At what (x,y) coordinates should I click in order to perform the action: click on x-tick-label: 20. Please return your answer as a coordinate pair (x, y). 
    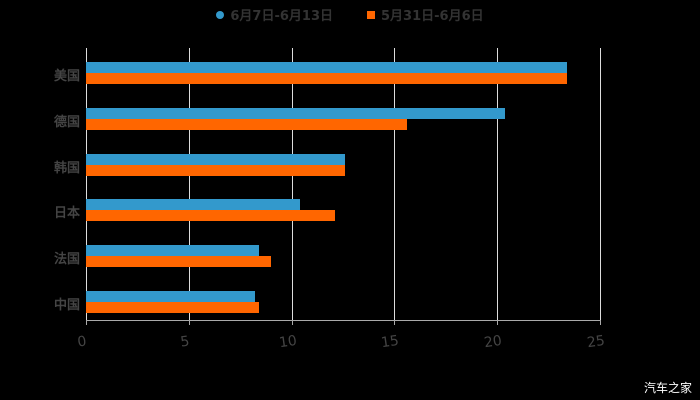
    Looking at the image, I should click on (493, 342).